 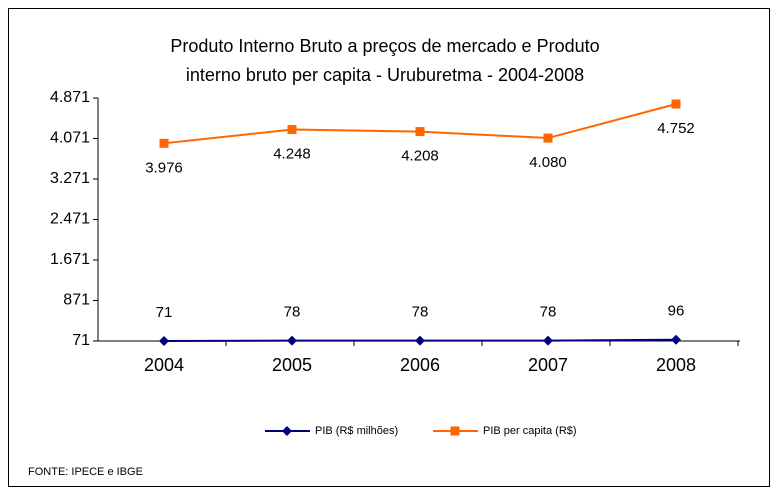 What do you see at coordinates (548, 365) in the screenshot?
I see `x-tick-label: 2007` at bounding box center [548, 365].